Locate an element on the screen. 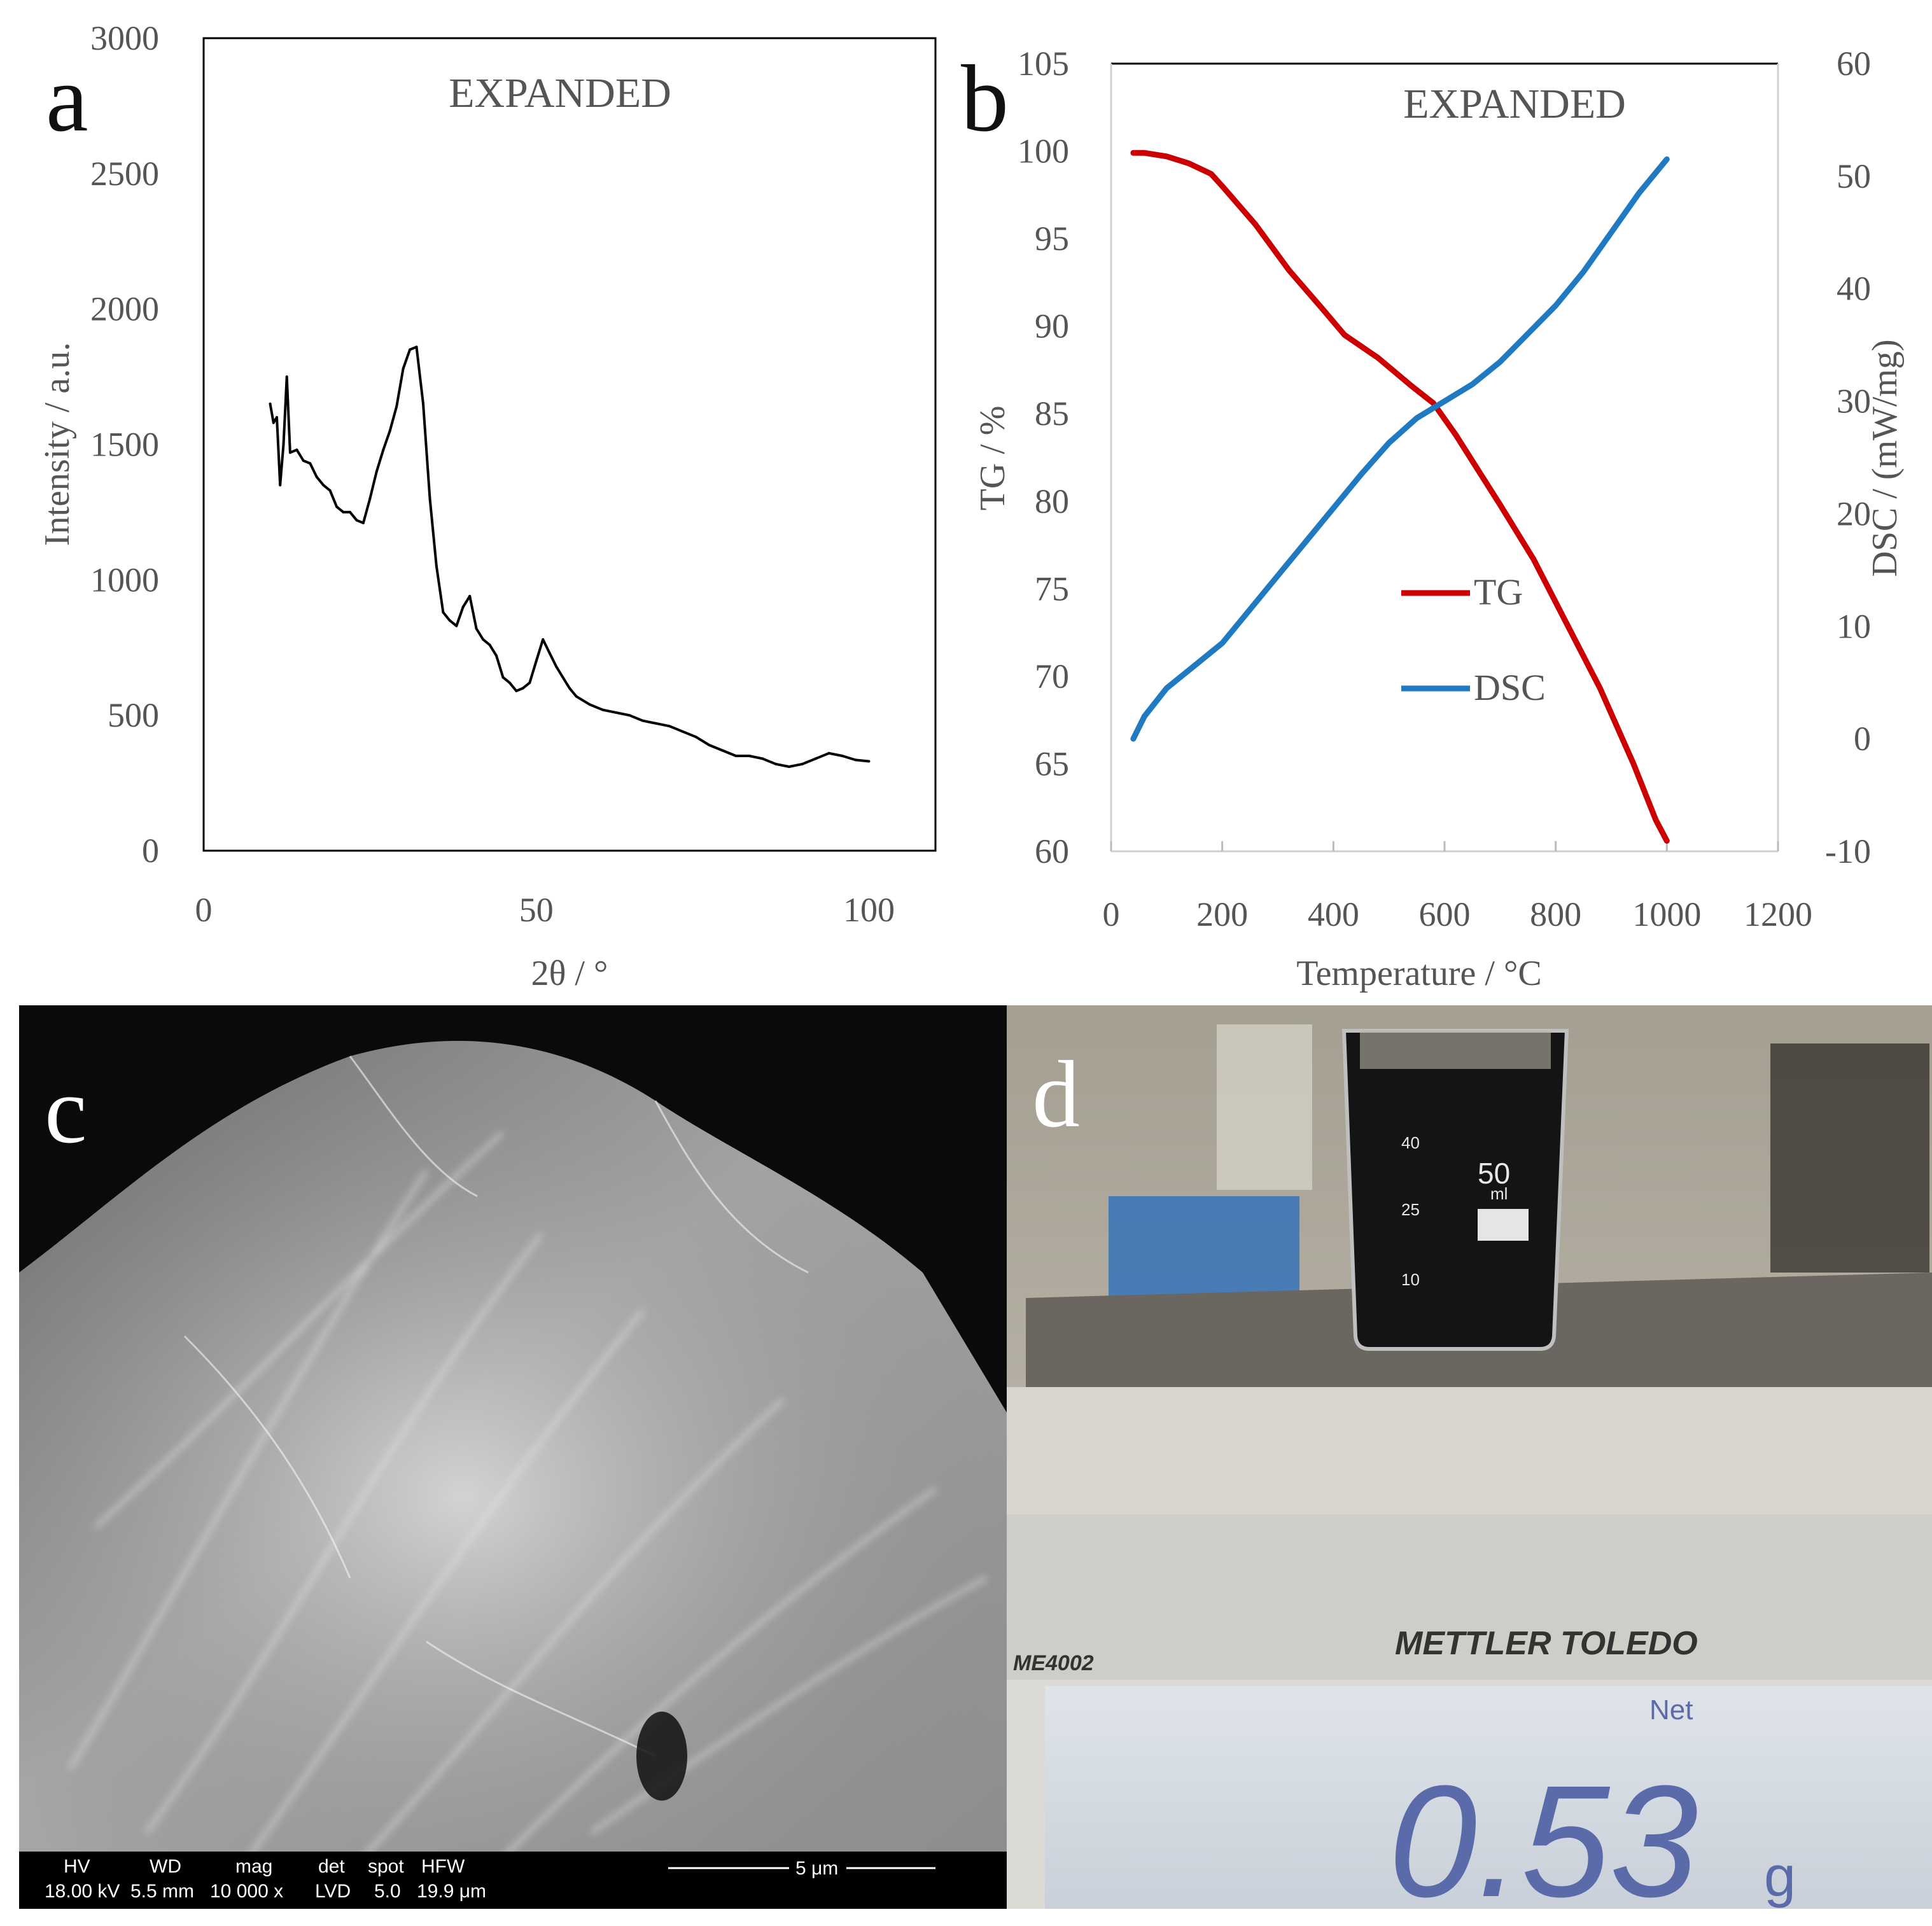  beaker-empty-top is located at coordinates (1455, 1050).